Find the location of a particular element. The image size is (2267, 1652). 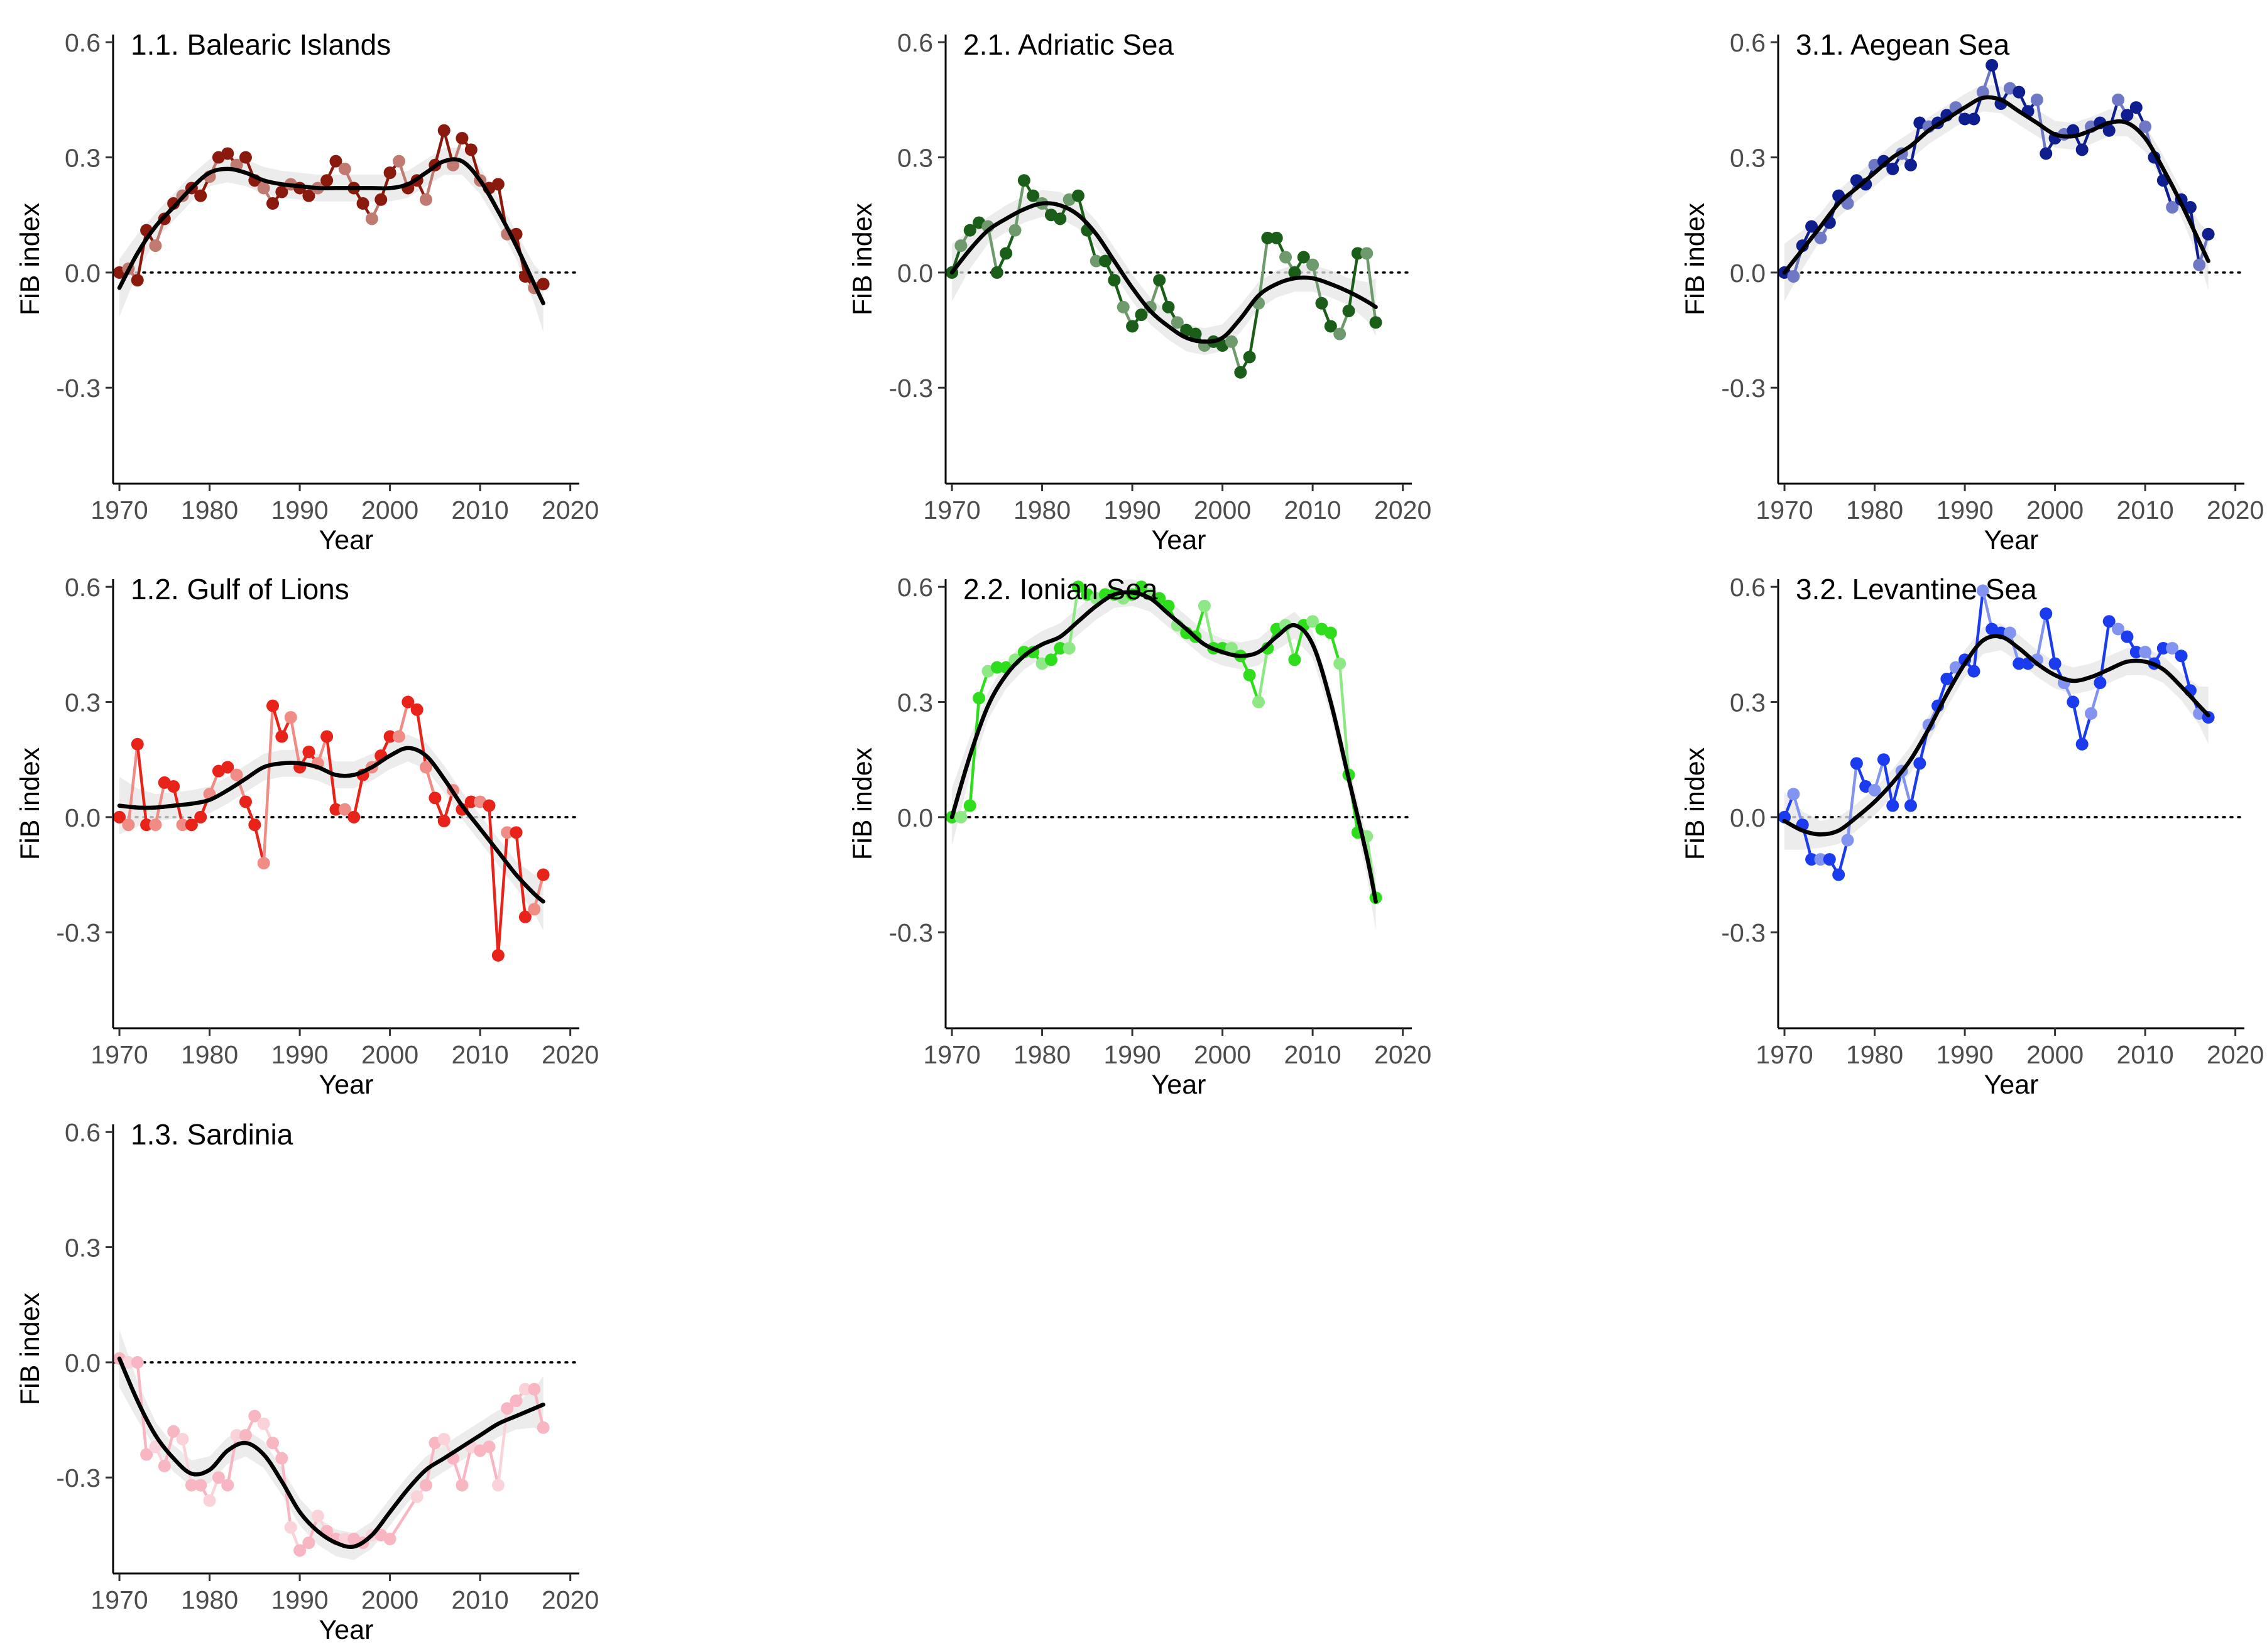

panel-title: 2.2. Ionian Sea is located at coordinates (1060, 589).